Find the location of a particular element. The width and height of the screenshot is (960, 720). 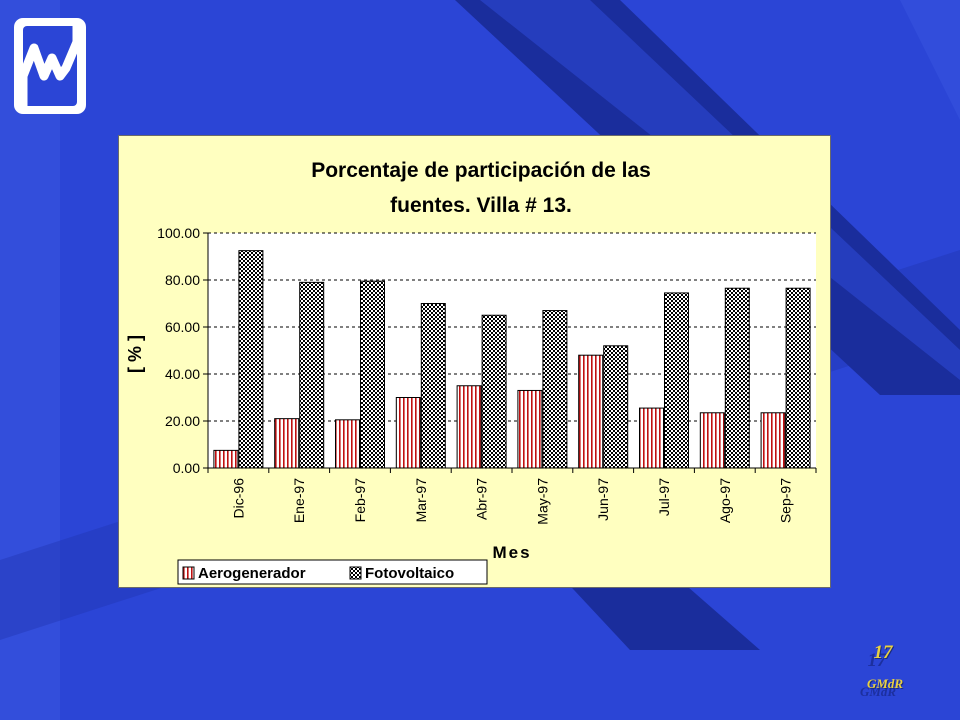

brand-label-shadow: GMdR is located at coordinates (878, 691).